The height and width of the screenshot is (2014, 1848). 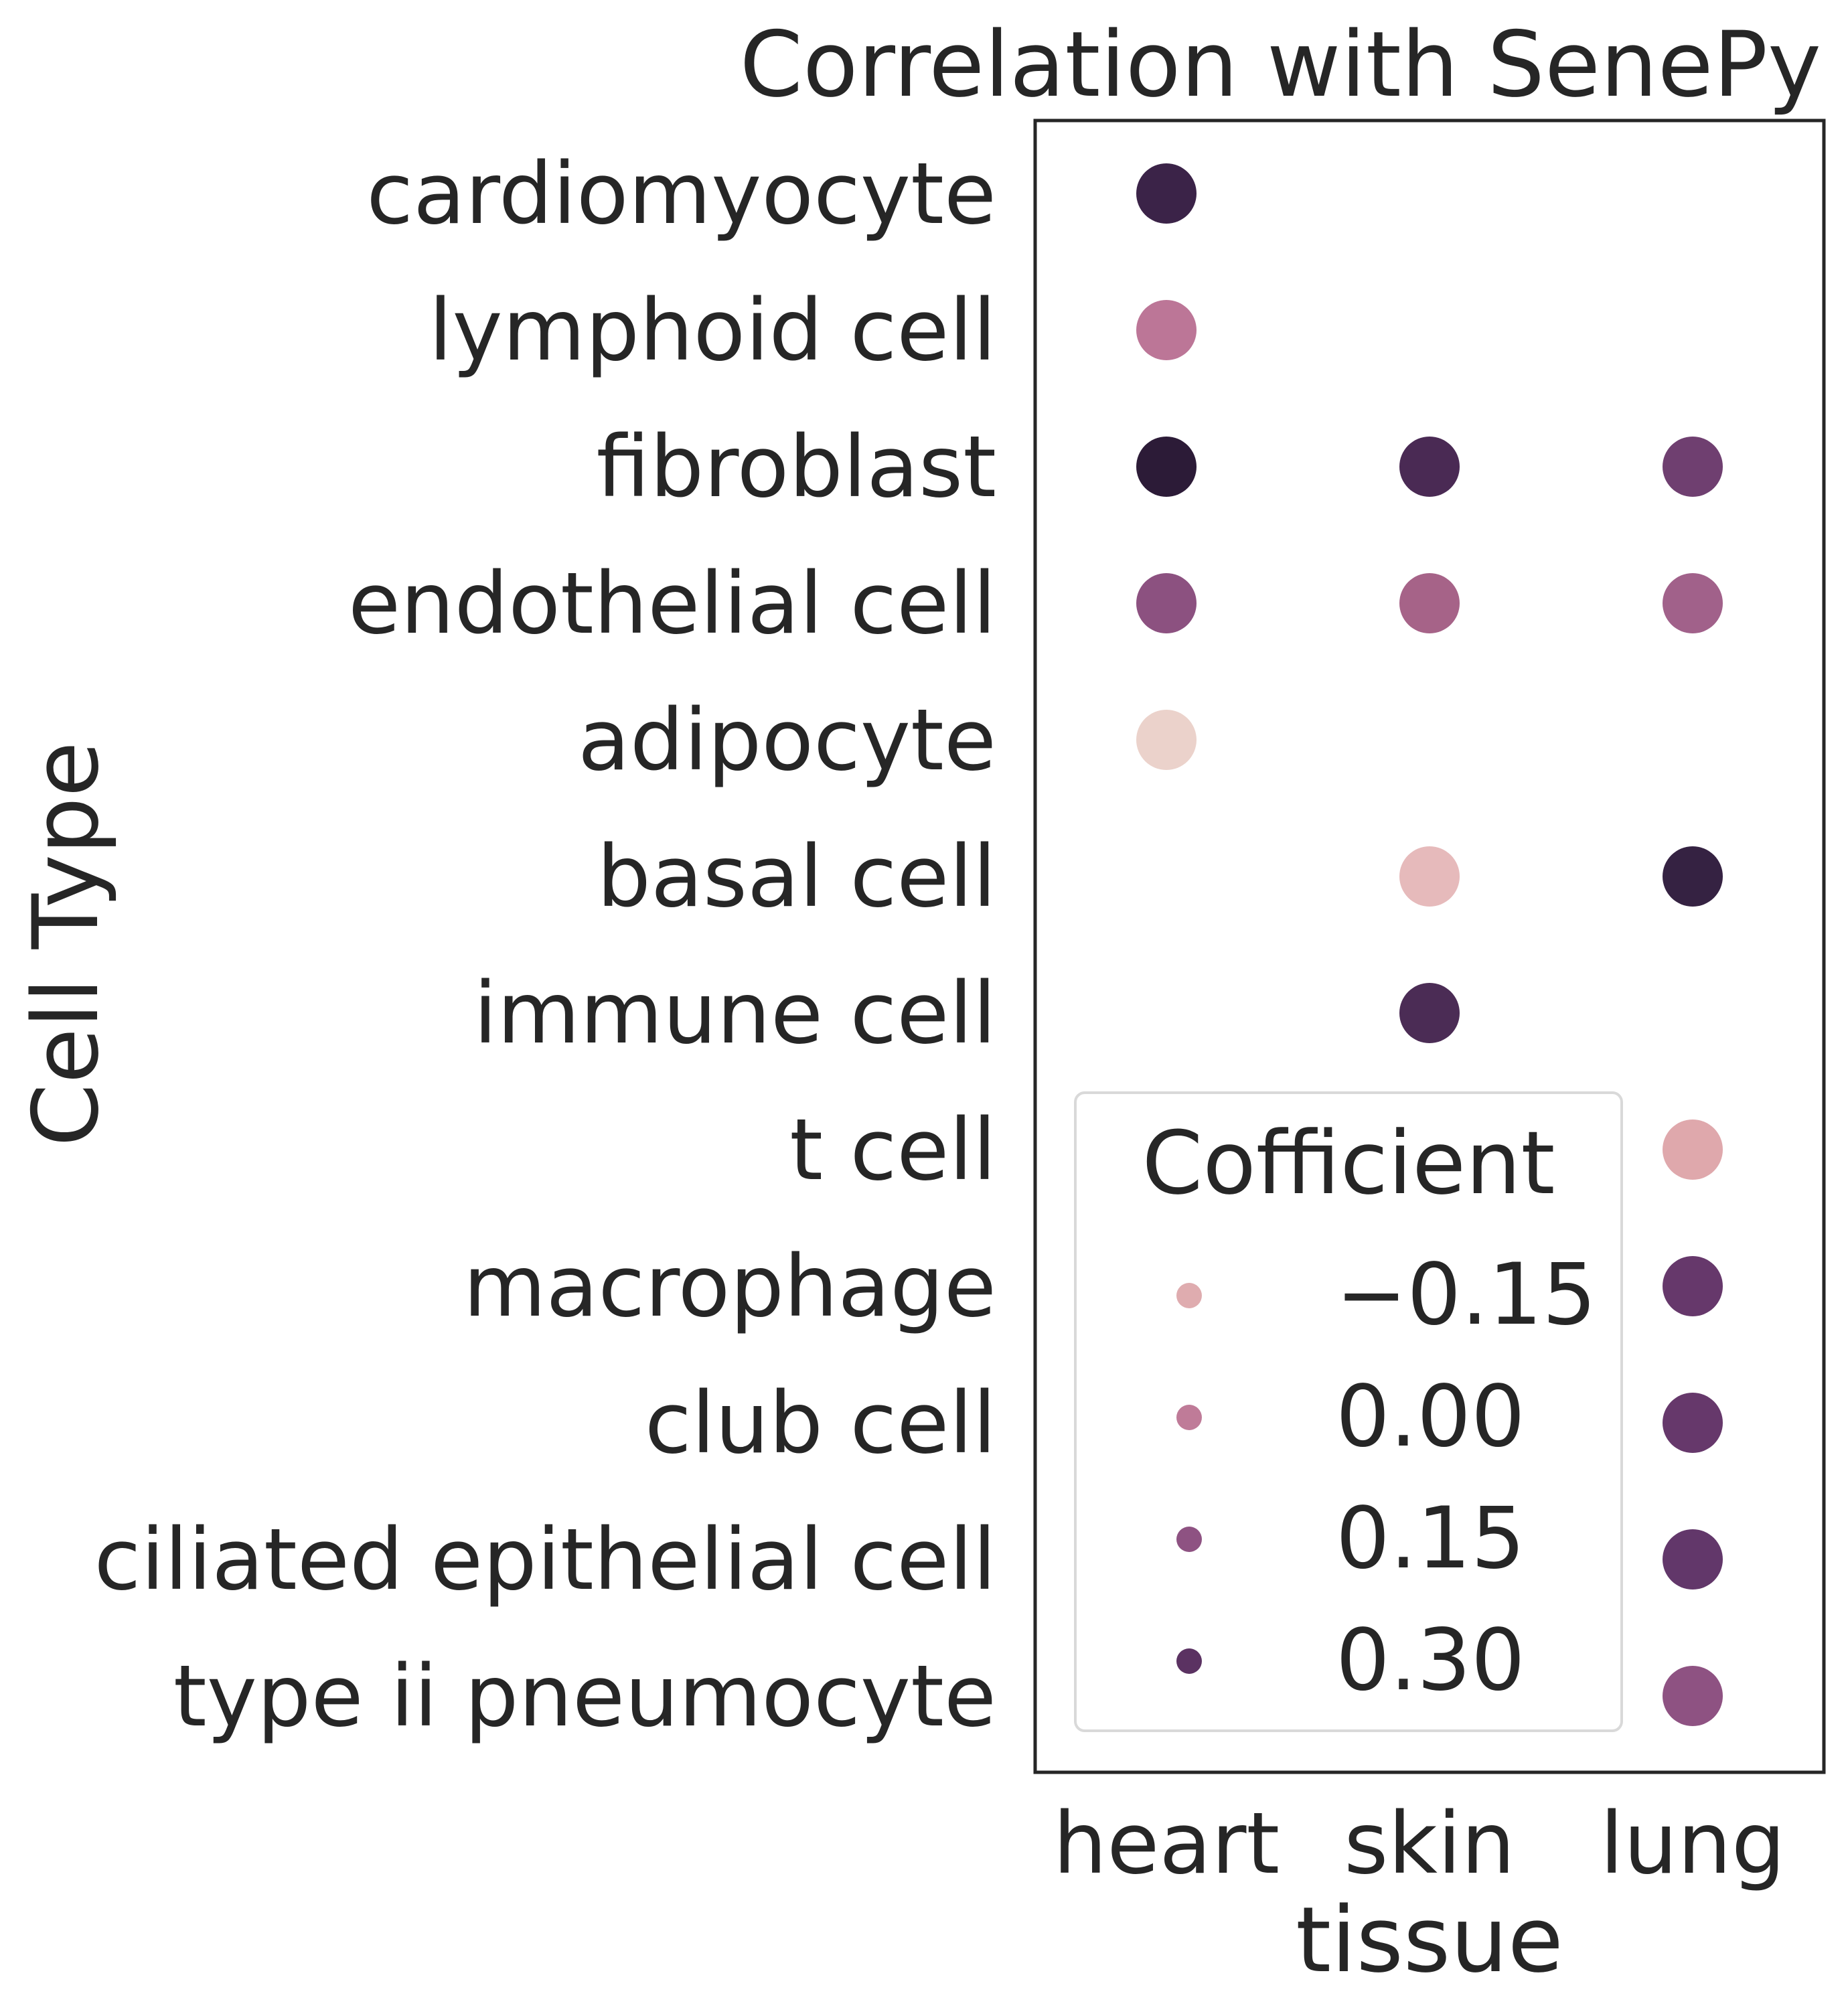 What do you see at coordinates (1429, 1843) in the screenshot?
I see `x-tick-label: skin` at bounding box center [1429, 1843].